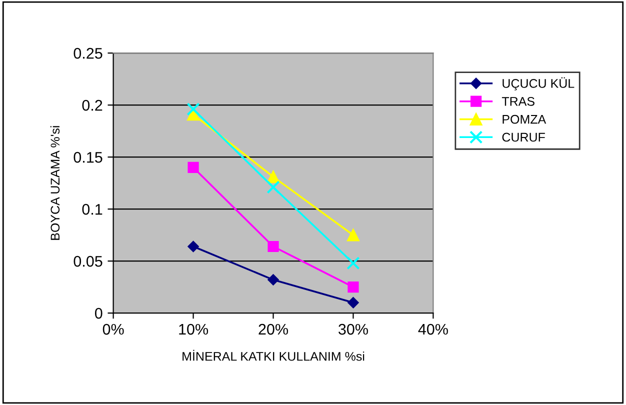 The width and height of the screenshot is (626, 405). Describe the element at coordinates (113, 329) in the screenshot. I see `x-tick-label: 0%` at that location.